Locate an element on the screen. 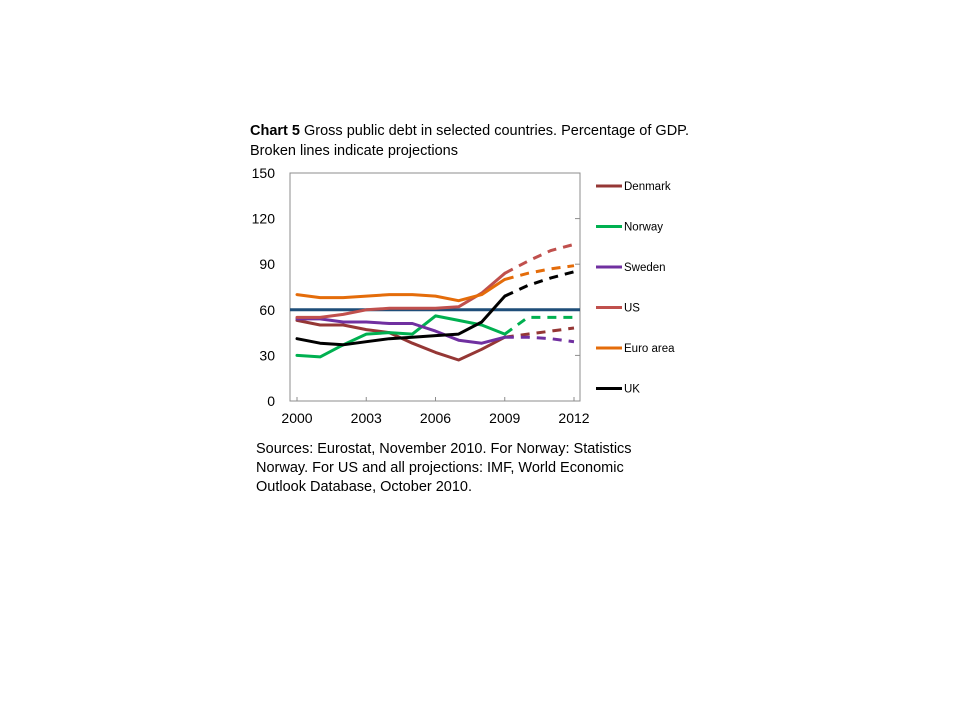 This screenshot has height=720, width=960. x-tick-label: 2000 is located at coordinates (296, 418).